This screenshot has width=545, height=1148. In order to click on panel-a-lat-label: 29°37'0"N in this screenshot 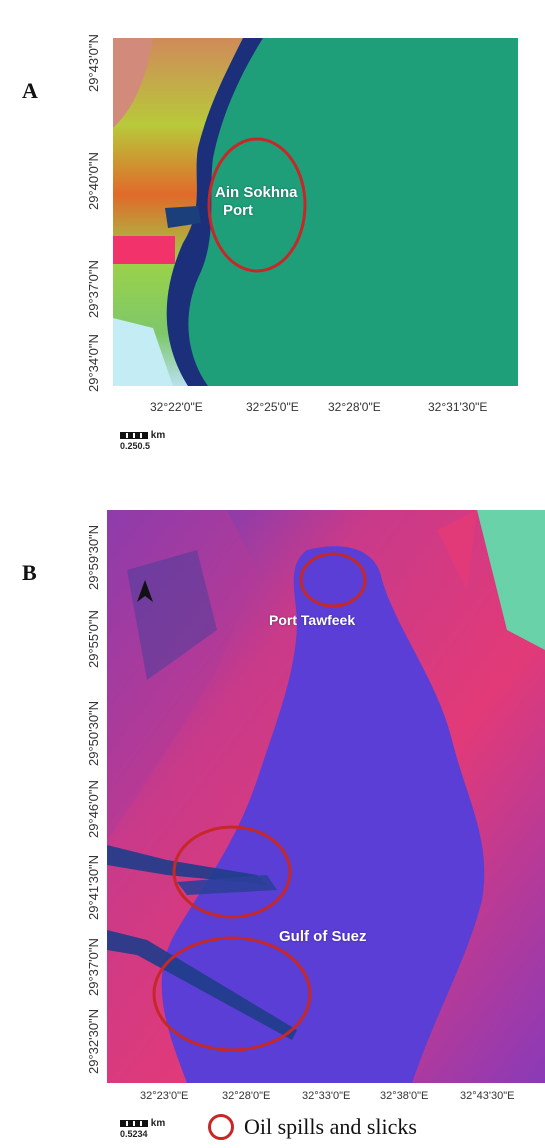, I will do `click(93, 289)`.